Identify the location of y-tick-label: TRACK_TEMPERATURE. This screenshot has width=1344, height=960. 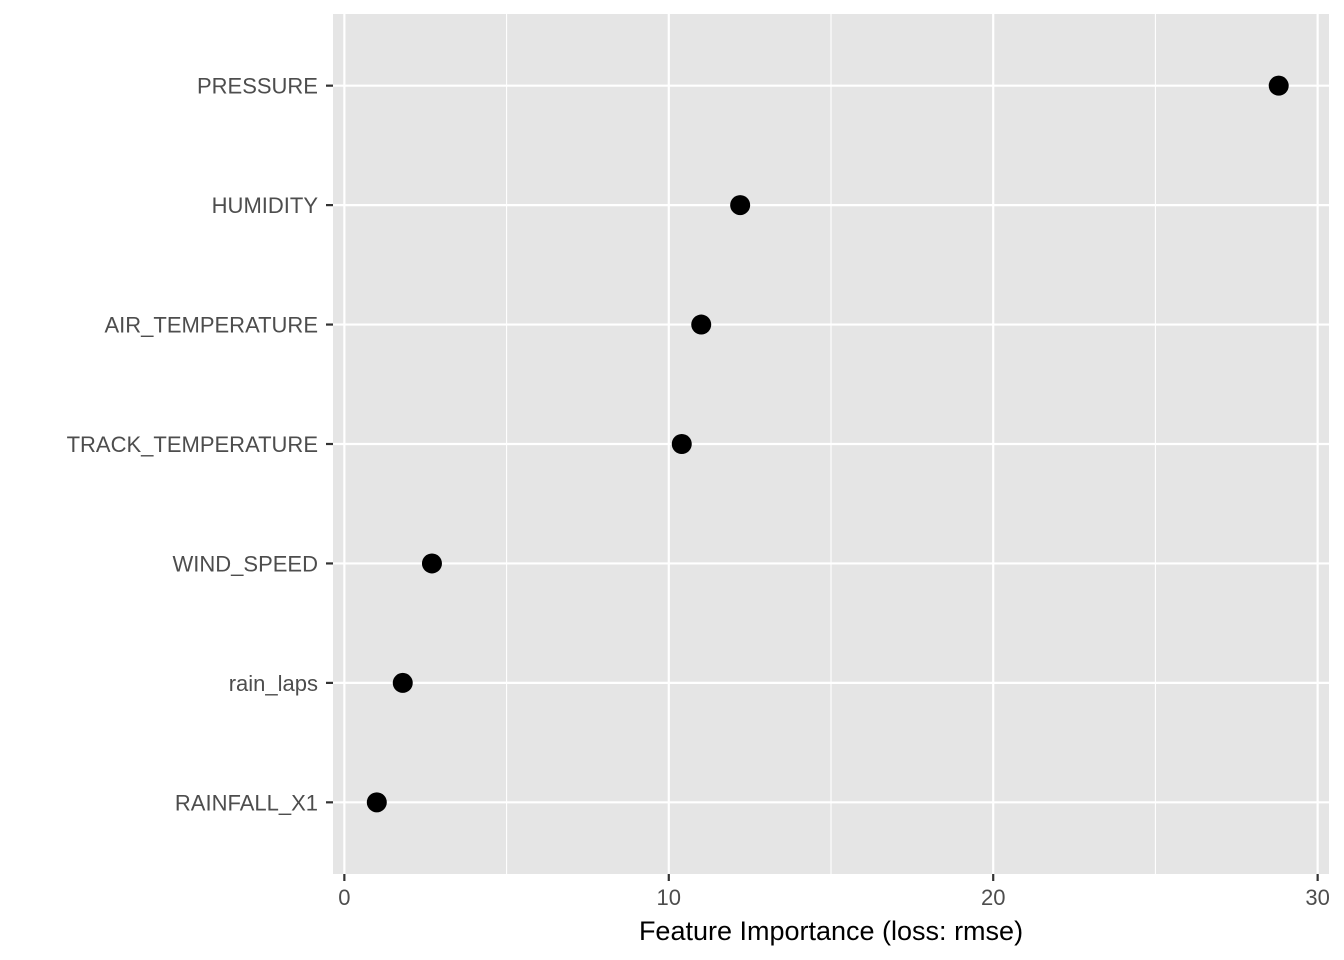
(192, 444).